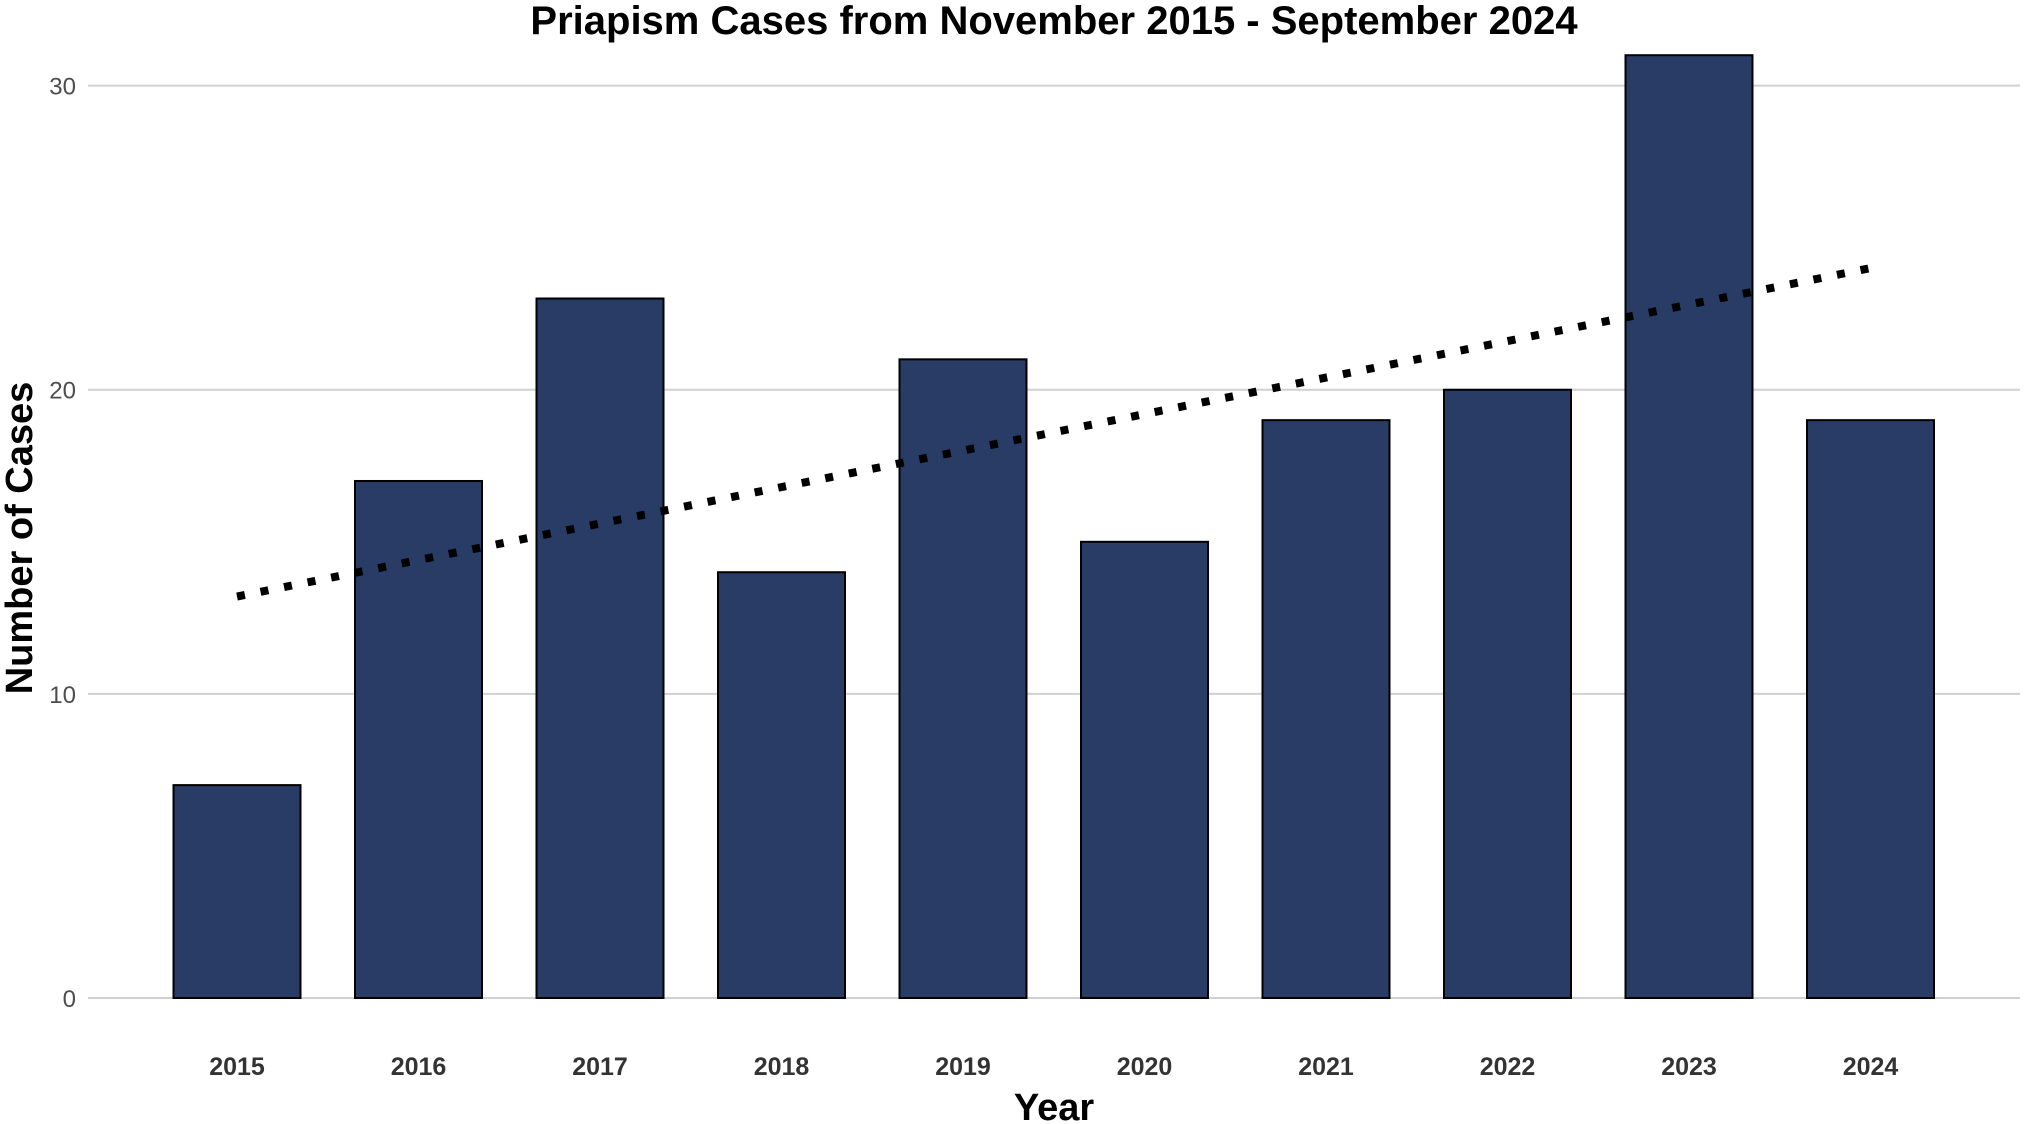  Describe the element at coordinates (1326, 709) in the screenshot. I see `bar-2021` at that location.